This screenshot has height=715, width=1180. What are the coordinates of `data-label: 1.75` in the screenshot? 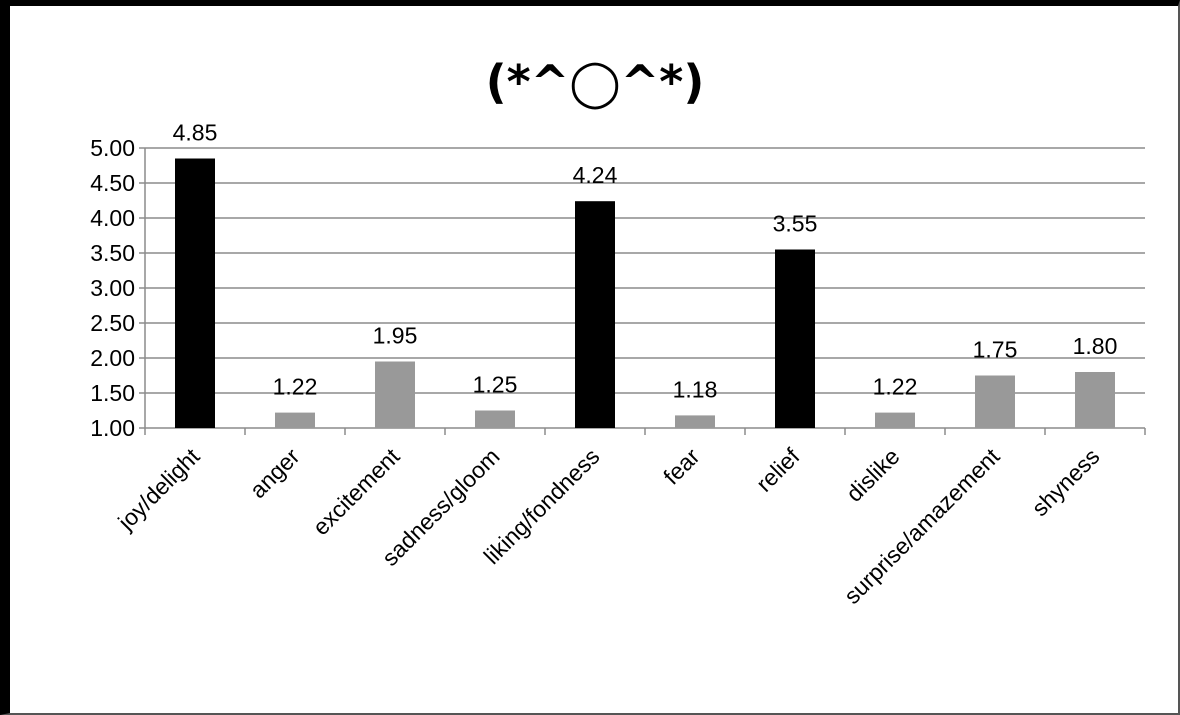 It's located at (995, 350).